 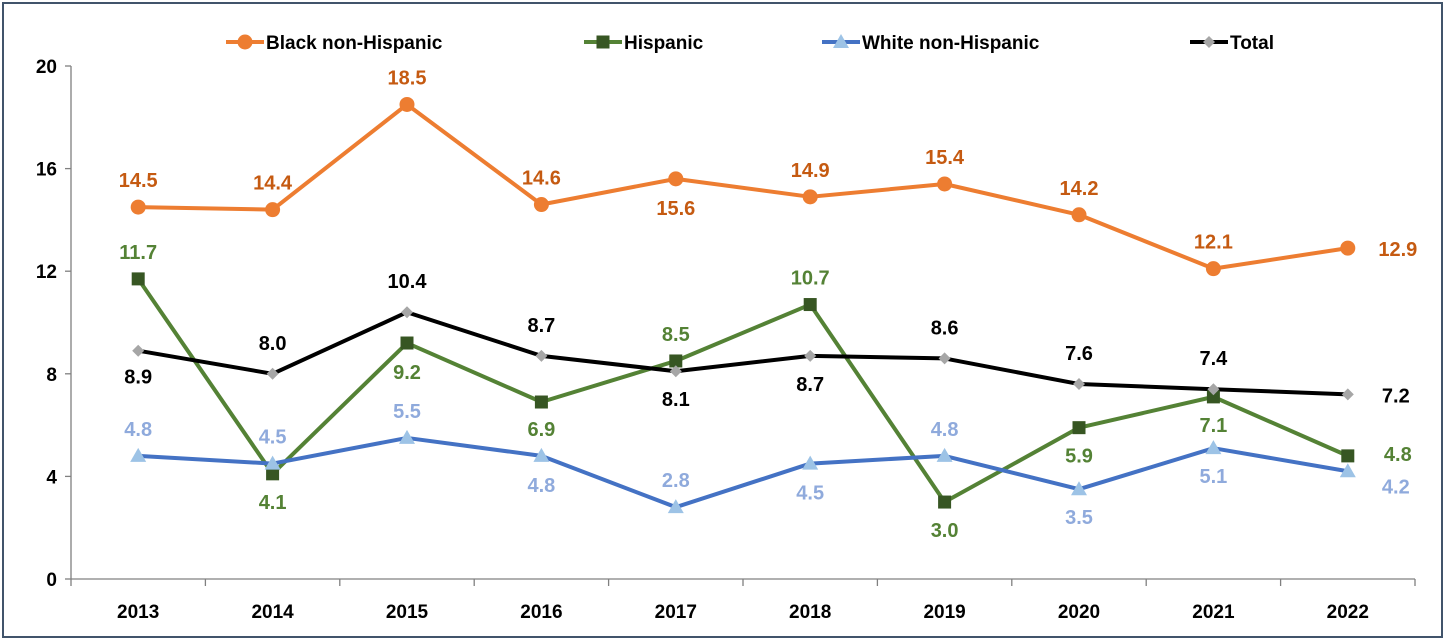 I want to click on legend-item: Hispanic, so click(x=644, y=43).